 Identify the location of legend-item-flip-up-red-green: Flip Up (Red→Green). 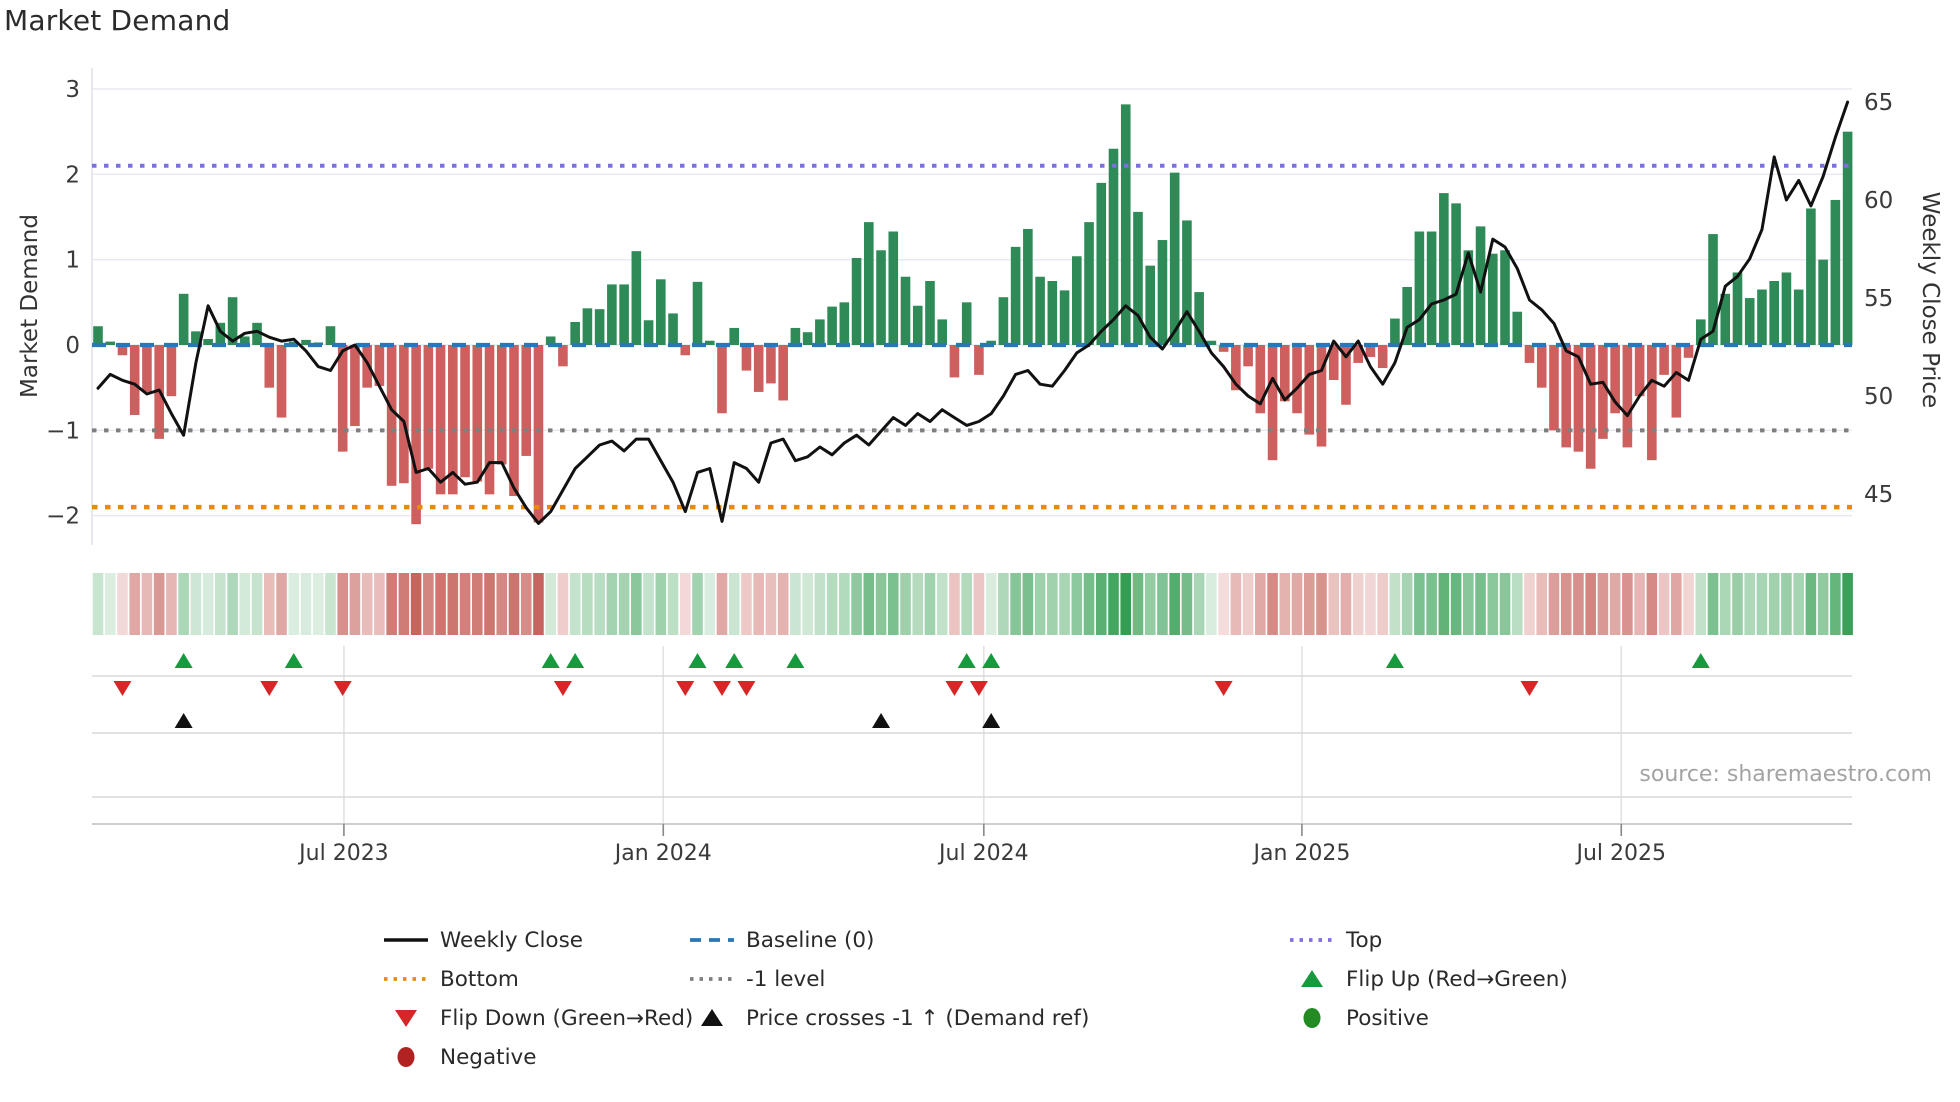
(1428, 979).